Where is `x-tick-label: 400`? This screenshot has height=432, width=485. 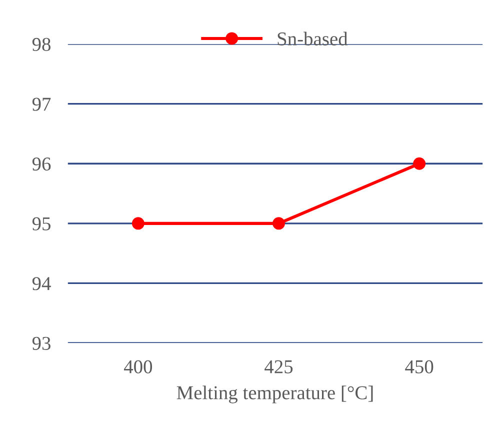 x-tick-label: 400 is located at coordinates (138, 367).